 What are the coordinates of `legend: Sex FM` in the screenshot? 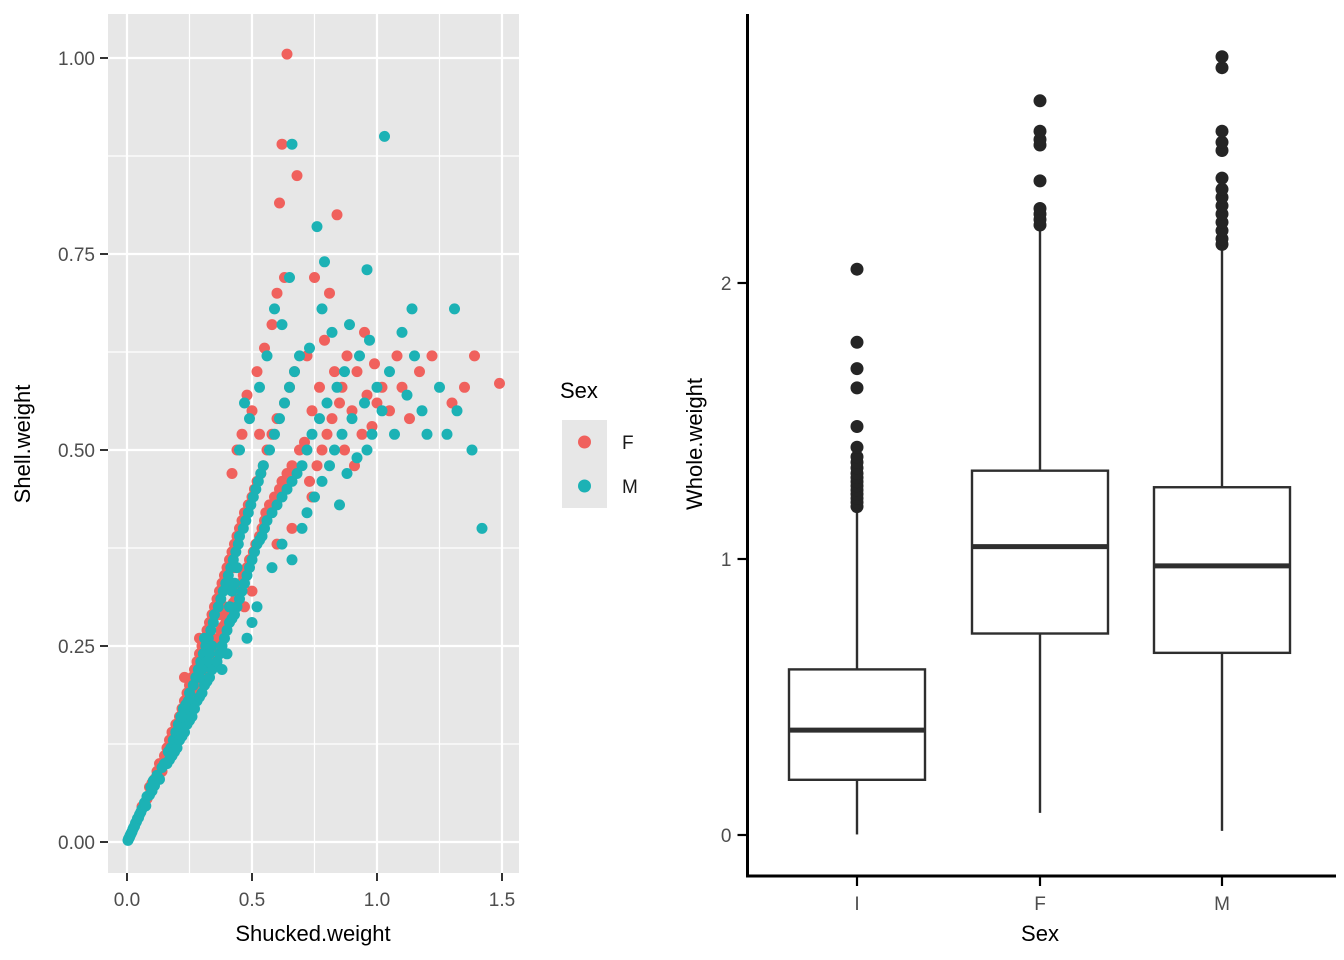 It's located at (599, 443).